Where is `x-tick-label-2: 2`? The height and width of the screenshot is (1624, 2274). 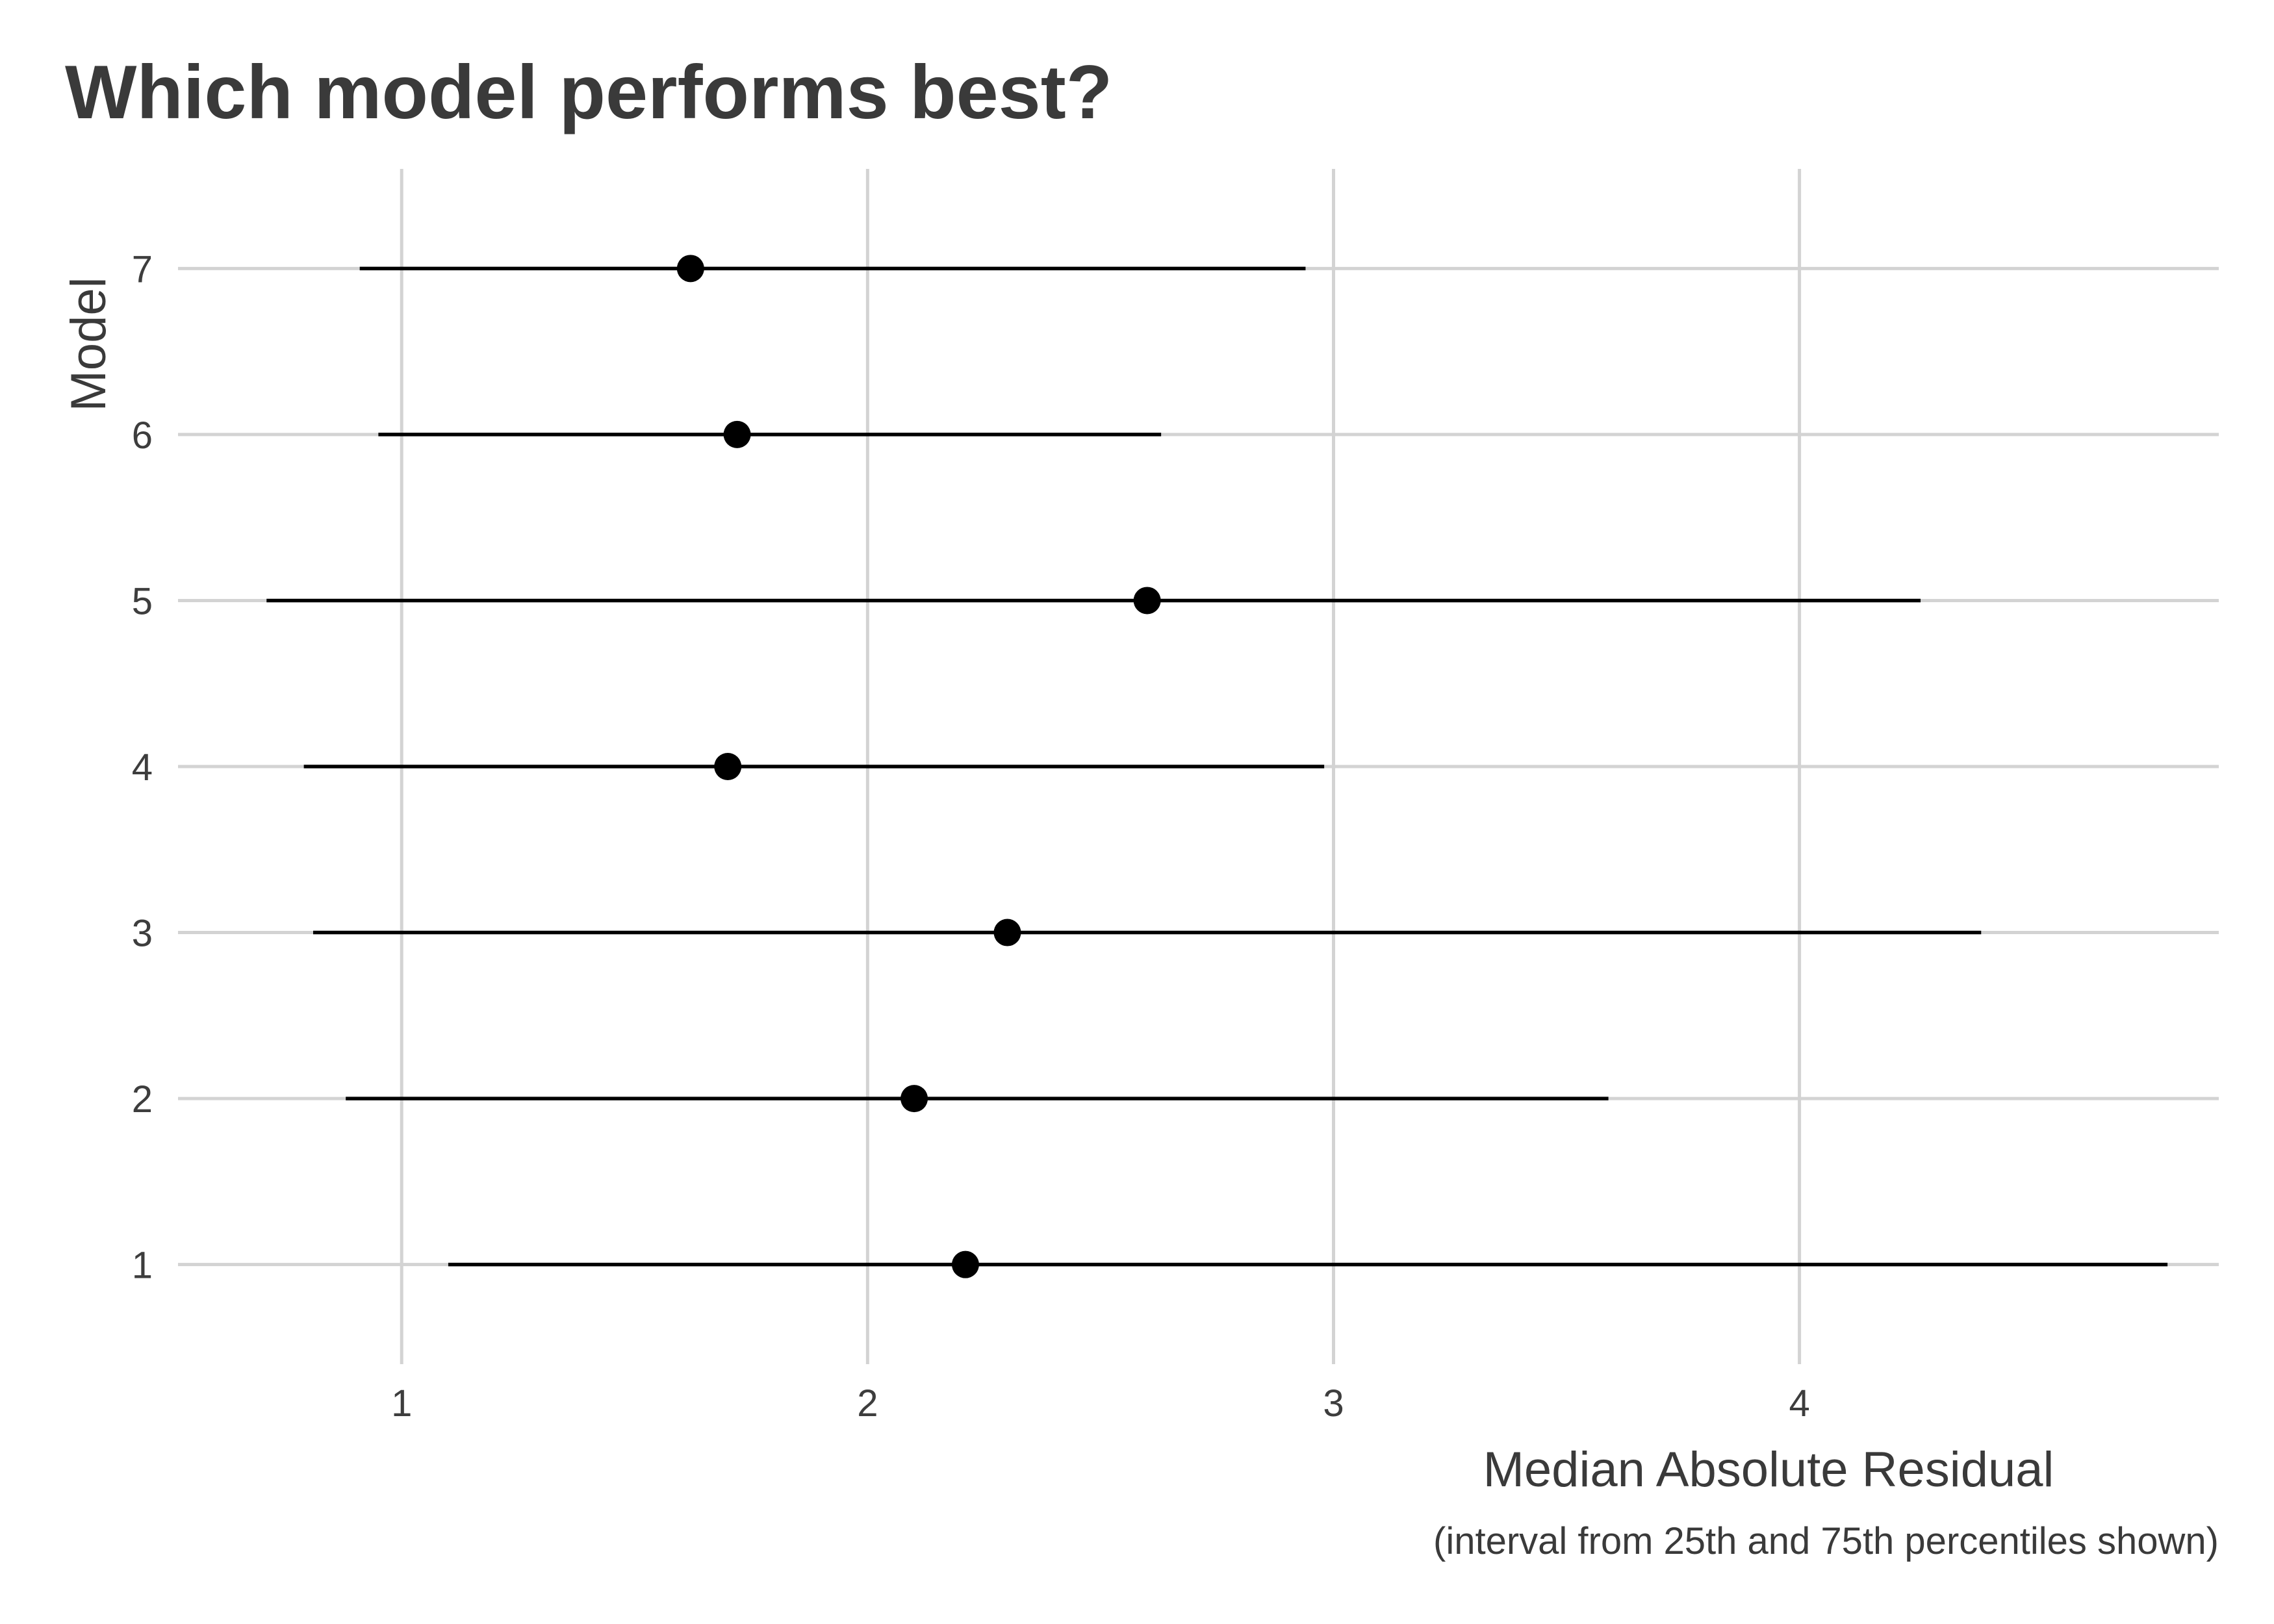 x-tick-label-2: 2 is located at coordinates (867, 1403).